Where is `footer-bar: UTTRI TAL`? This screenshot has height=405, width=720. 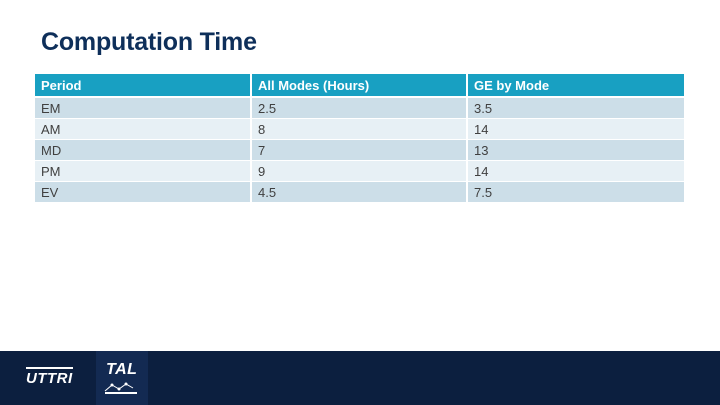 footer-bar: UTTRI TAL is located at coordinates (360, 378).